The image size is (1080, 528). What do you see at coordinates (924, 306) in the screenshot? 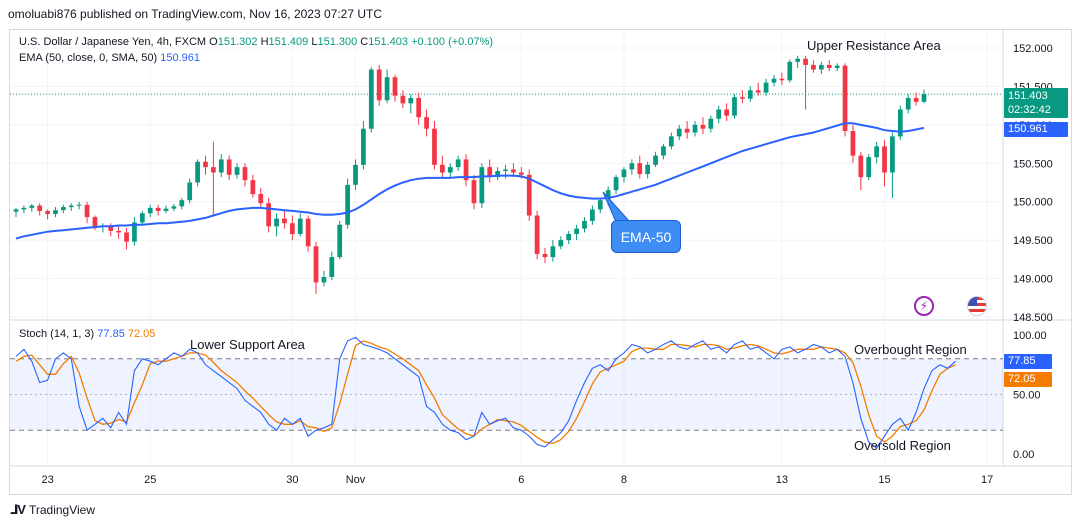
I see `lightning-icon: ⚡` at bounding box center [924, 306].